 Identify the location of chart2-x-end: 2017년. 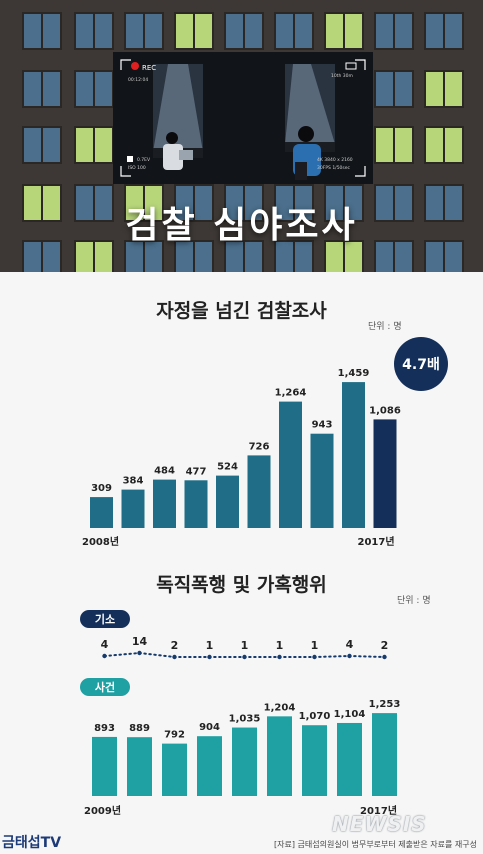
(378, 810).